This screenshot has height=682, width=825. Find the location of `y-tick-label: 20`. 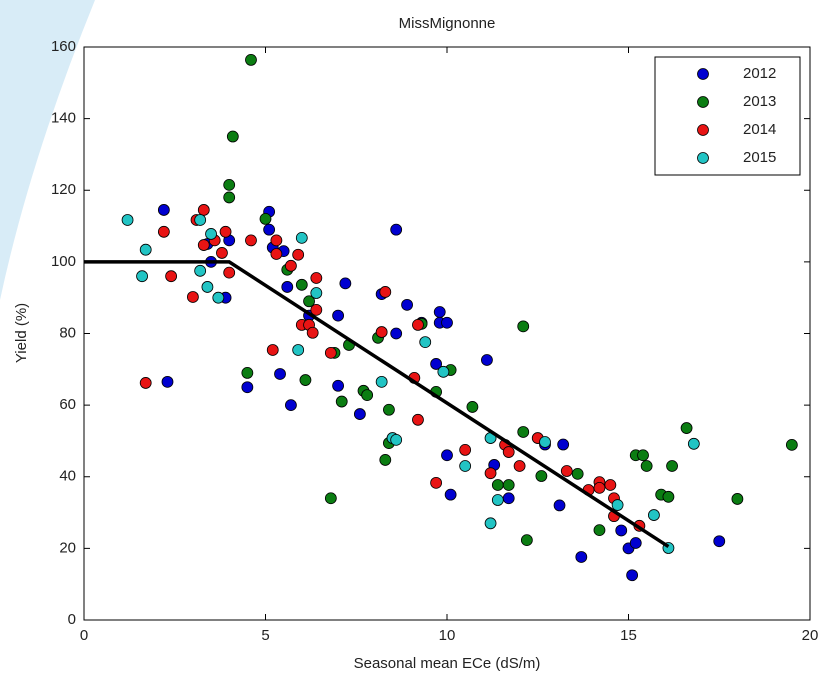

y-tick-label: 20 is located at coordinates (67, 547).